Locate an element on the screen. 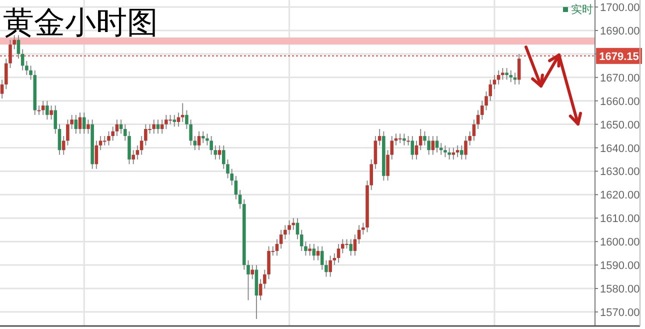  annotation: 实时 is located at coordinates (582, 9).